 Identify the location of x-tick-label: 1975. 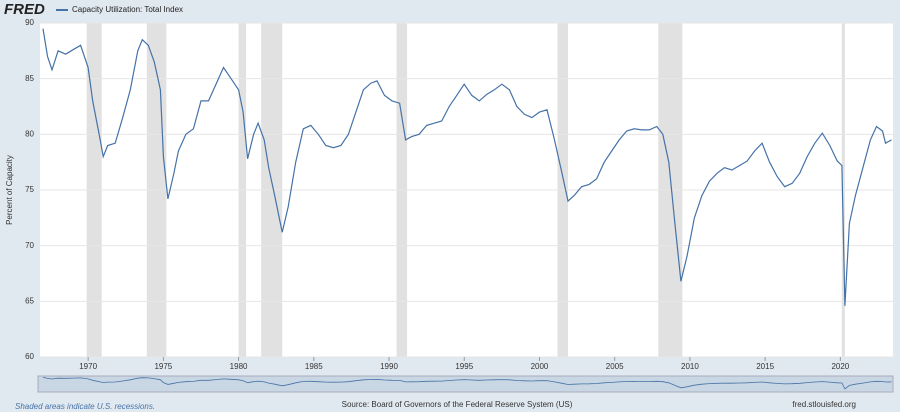
(163, 366).